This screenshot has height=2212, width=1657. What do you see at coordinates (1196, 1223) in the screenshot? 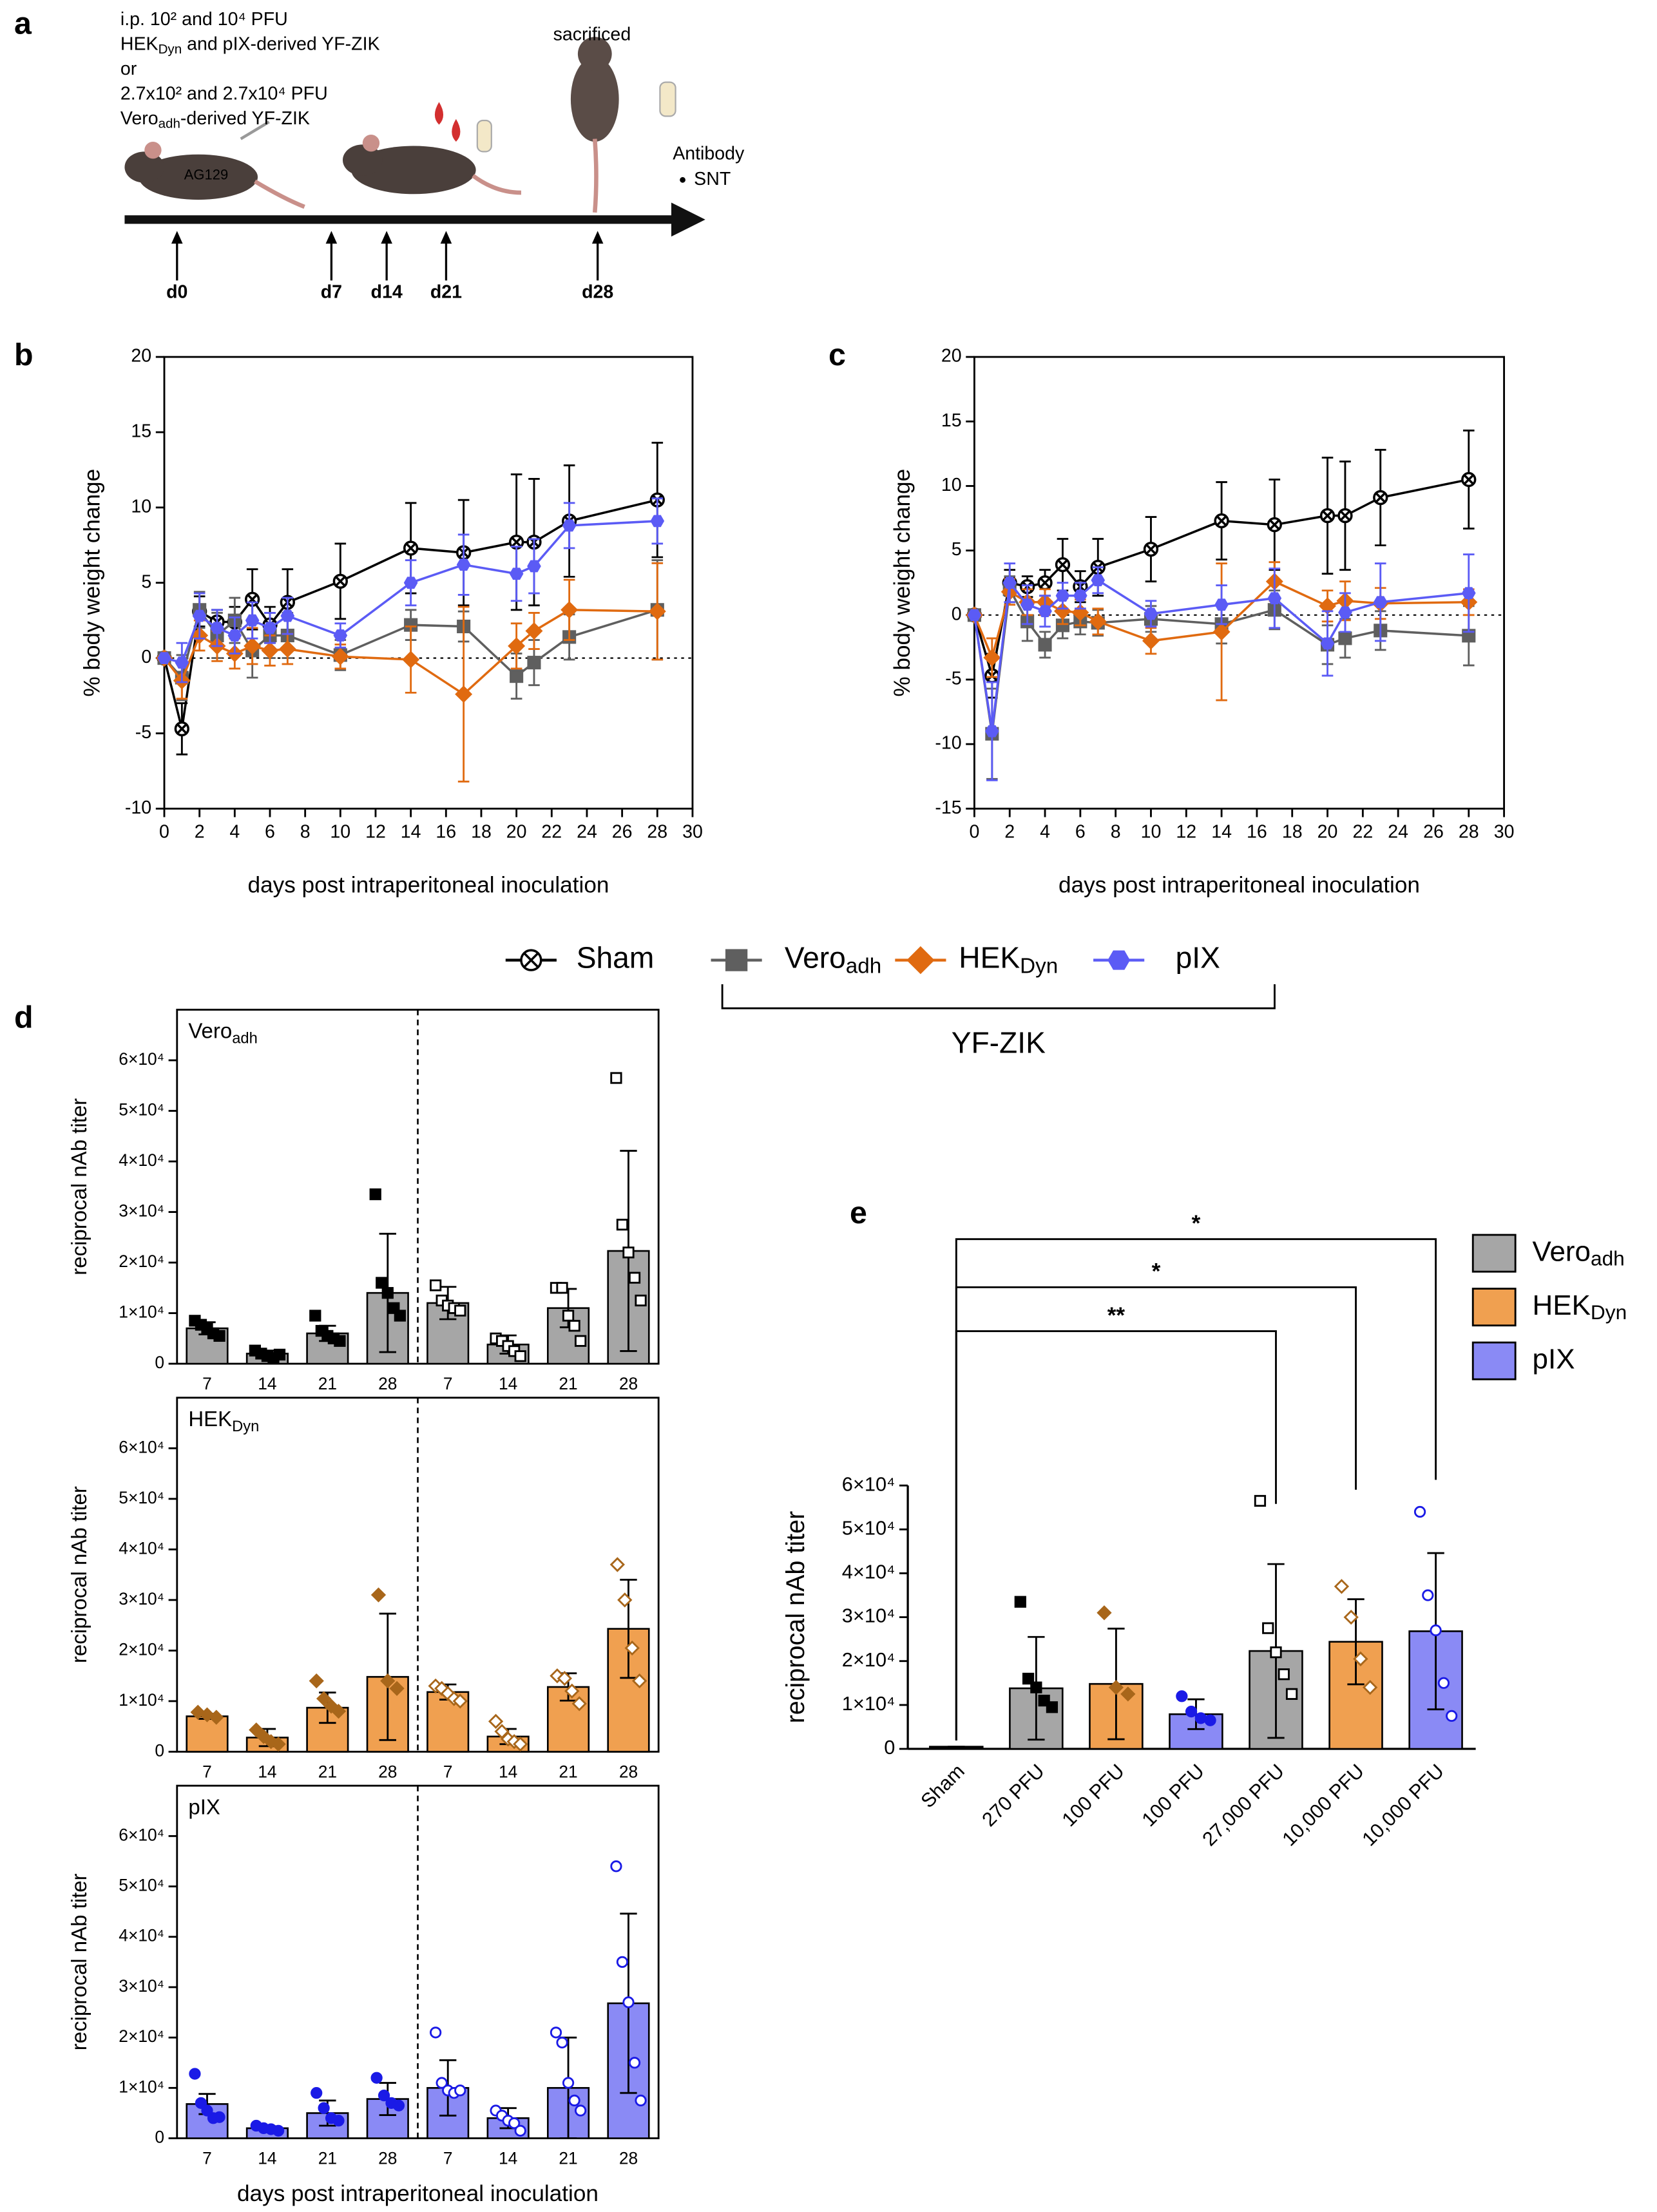
I see `significance-label: *` at bounding box center [1196, 1223].